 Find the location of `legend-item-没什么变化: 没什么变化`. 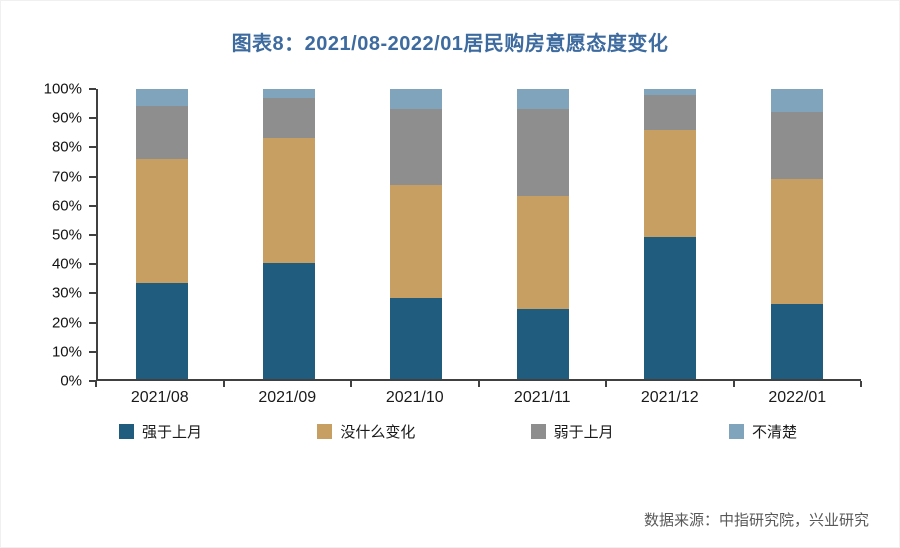

legend-item-没什么变化: 没什么变化 is located at coordinates (366, 431).